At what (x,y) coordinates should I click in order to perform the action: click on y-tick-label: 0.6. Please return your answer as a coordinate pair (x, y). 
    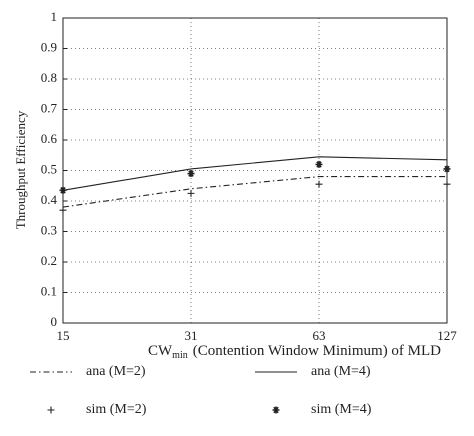
    Looking at the image, I should click on (49, 138).